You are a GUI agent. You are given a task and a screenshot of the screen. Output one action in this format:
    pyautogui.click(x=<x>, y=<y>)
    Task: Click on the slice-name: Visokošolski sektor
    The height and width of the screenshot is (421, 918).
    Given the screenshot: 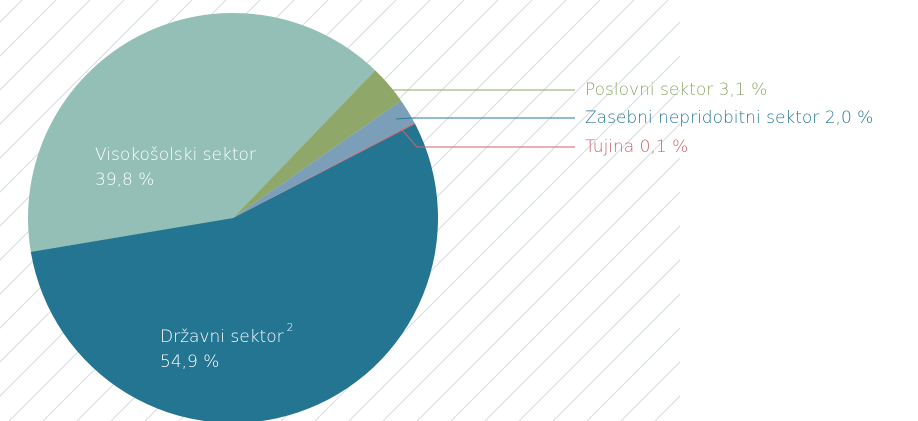 What is the action you would take?
    pyautogui.click(x=175, y=155)
    